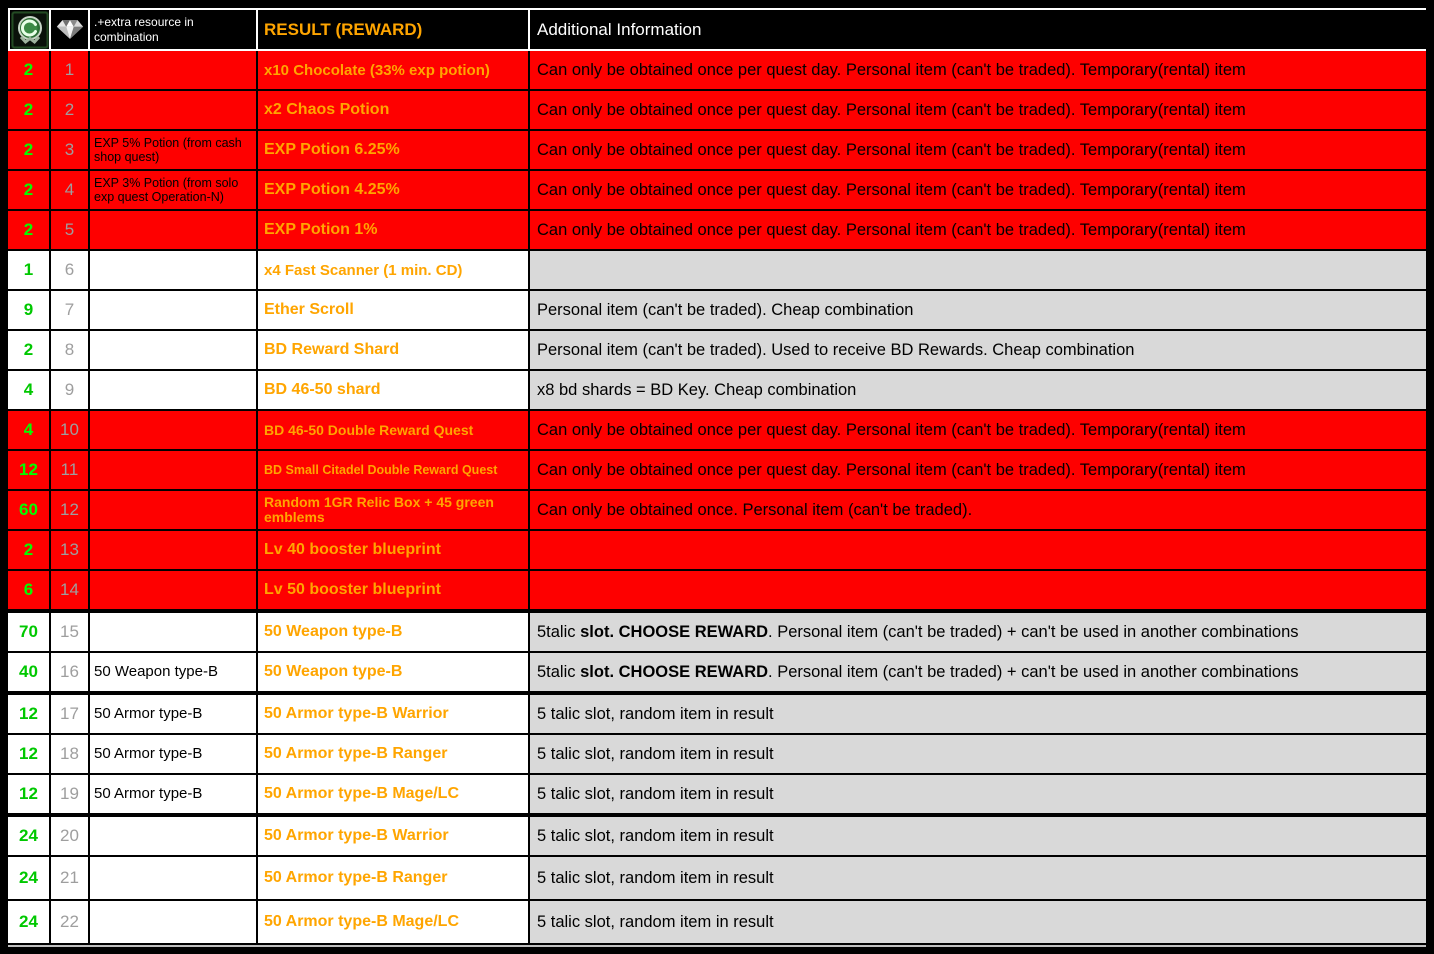 This screenshot has width=1434, height=954. Describe the element at coordinates (69, 631) in the screenshot. I see `index-value: 15` at that location.